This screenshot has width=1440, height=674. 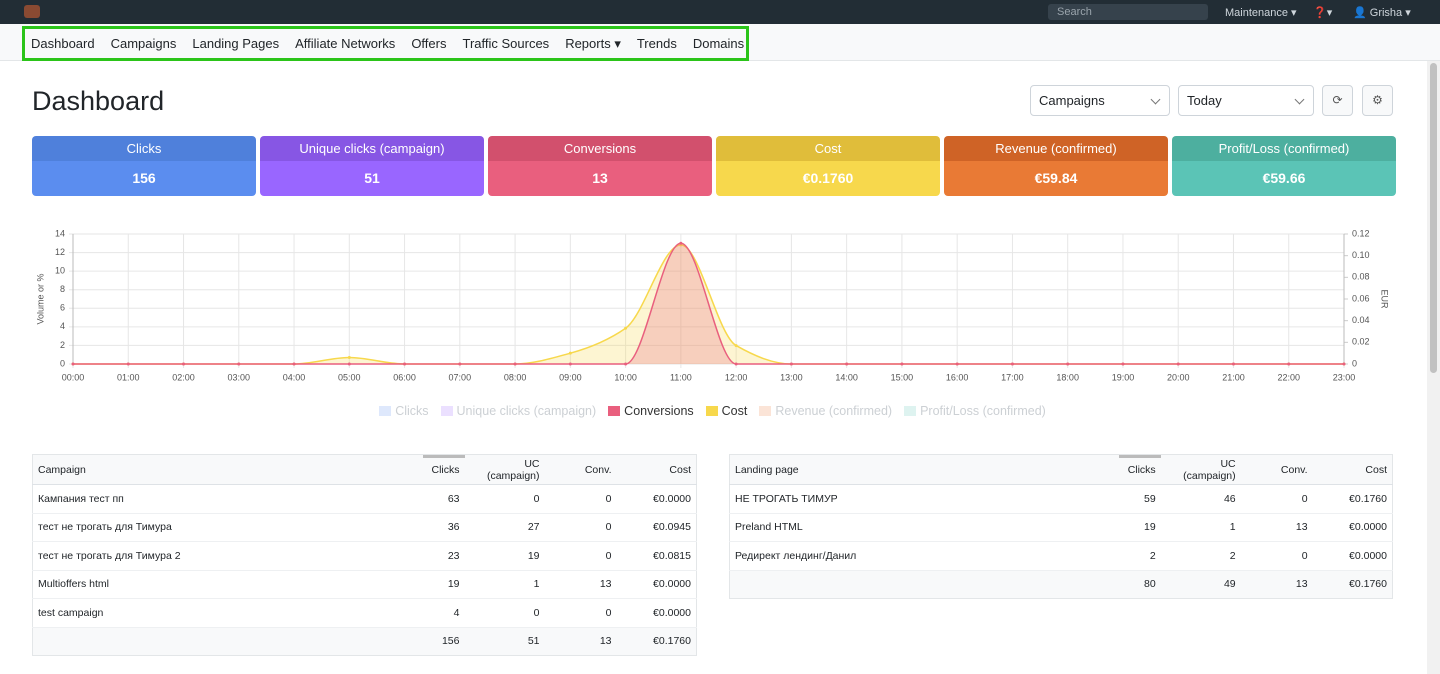 I want to click on card-label: Profit/Loss (confirmed), so click(x=1284, y=148).